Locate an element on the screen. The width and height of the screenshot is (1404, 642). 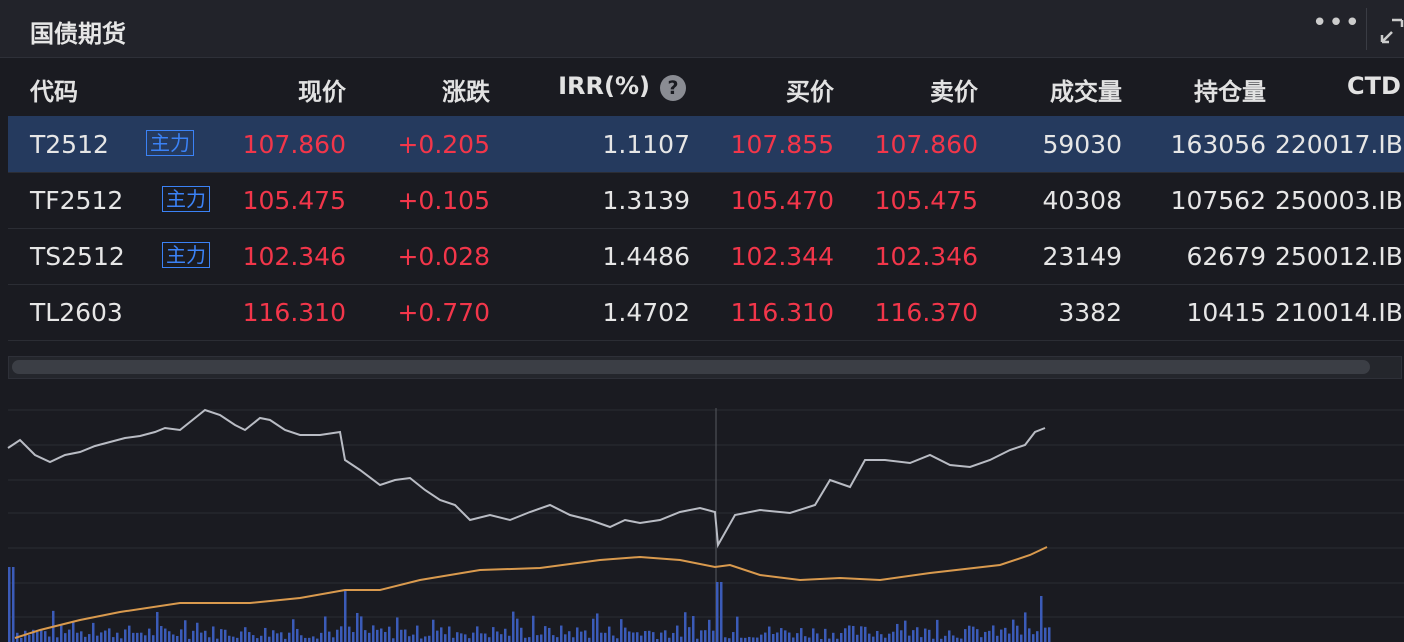
cell-value: 102.344 is located at coordinates (782, 256).